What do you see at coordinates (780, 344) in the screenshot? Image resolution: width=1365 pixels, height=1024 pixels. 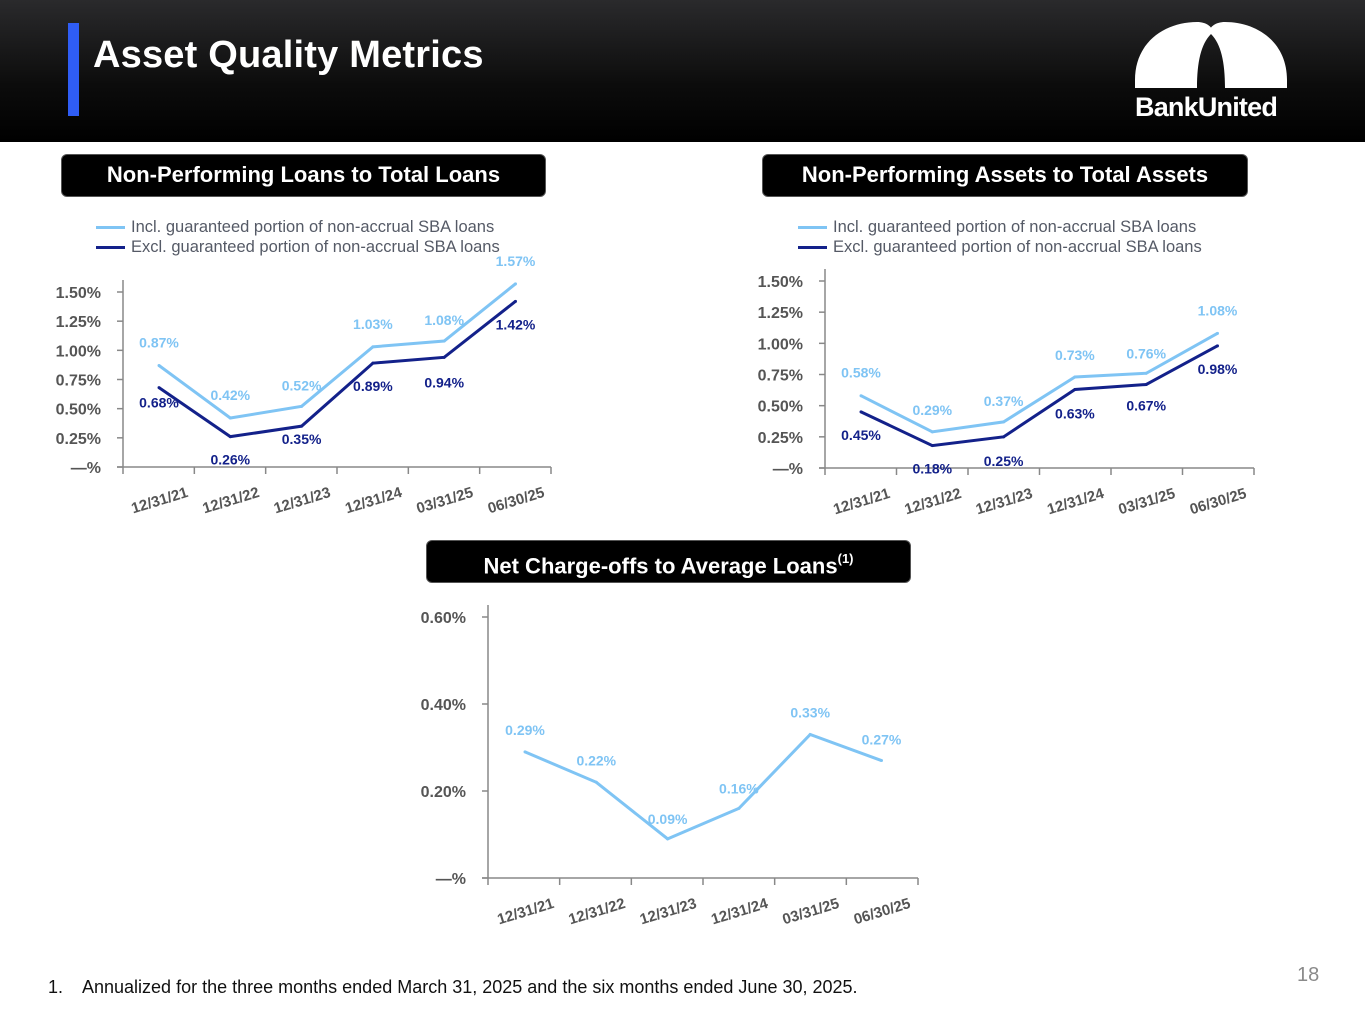 I see `y-tick-label: 1.00%` at bounding box center [780, 344].